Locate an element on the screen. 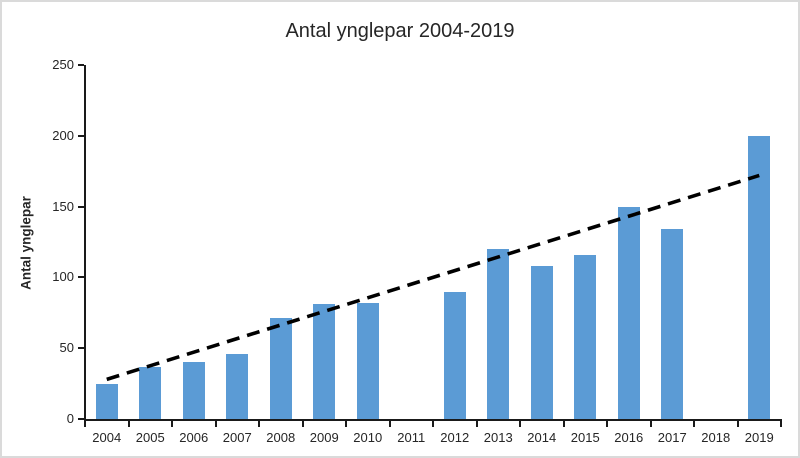  y-tick-label: 250 is located at coordinates (63, 64).